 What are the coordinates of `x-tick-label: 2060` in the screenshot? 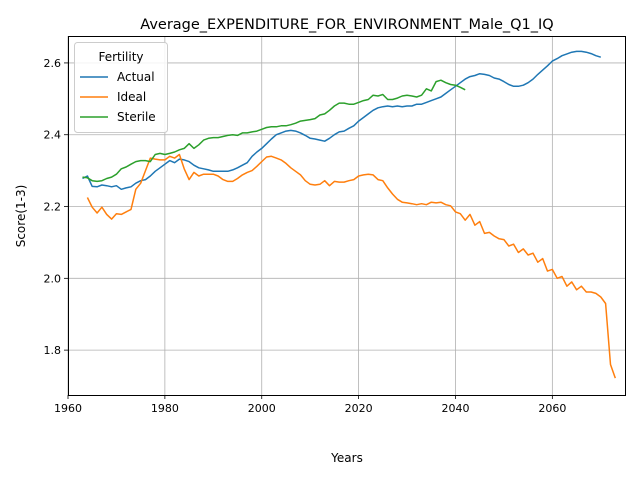 It's located at (552, 408).